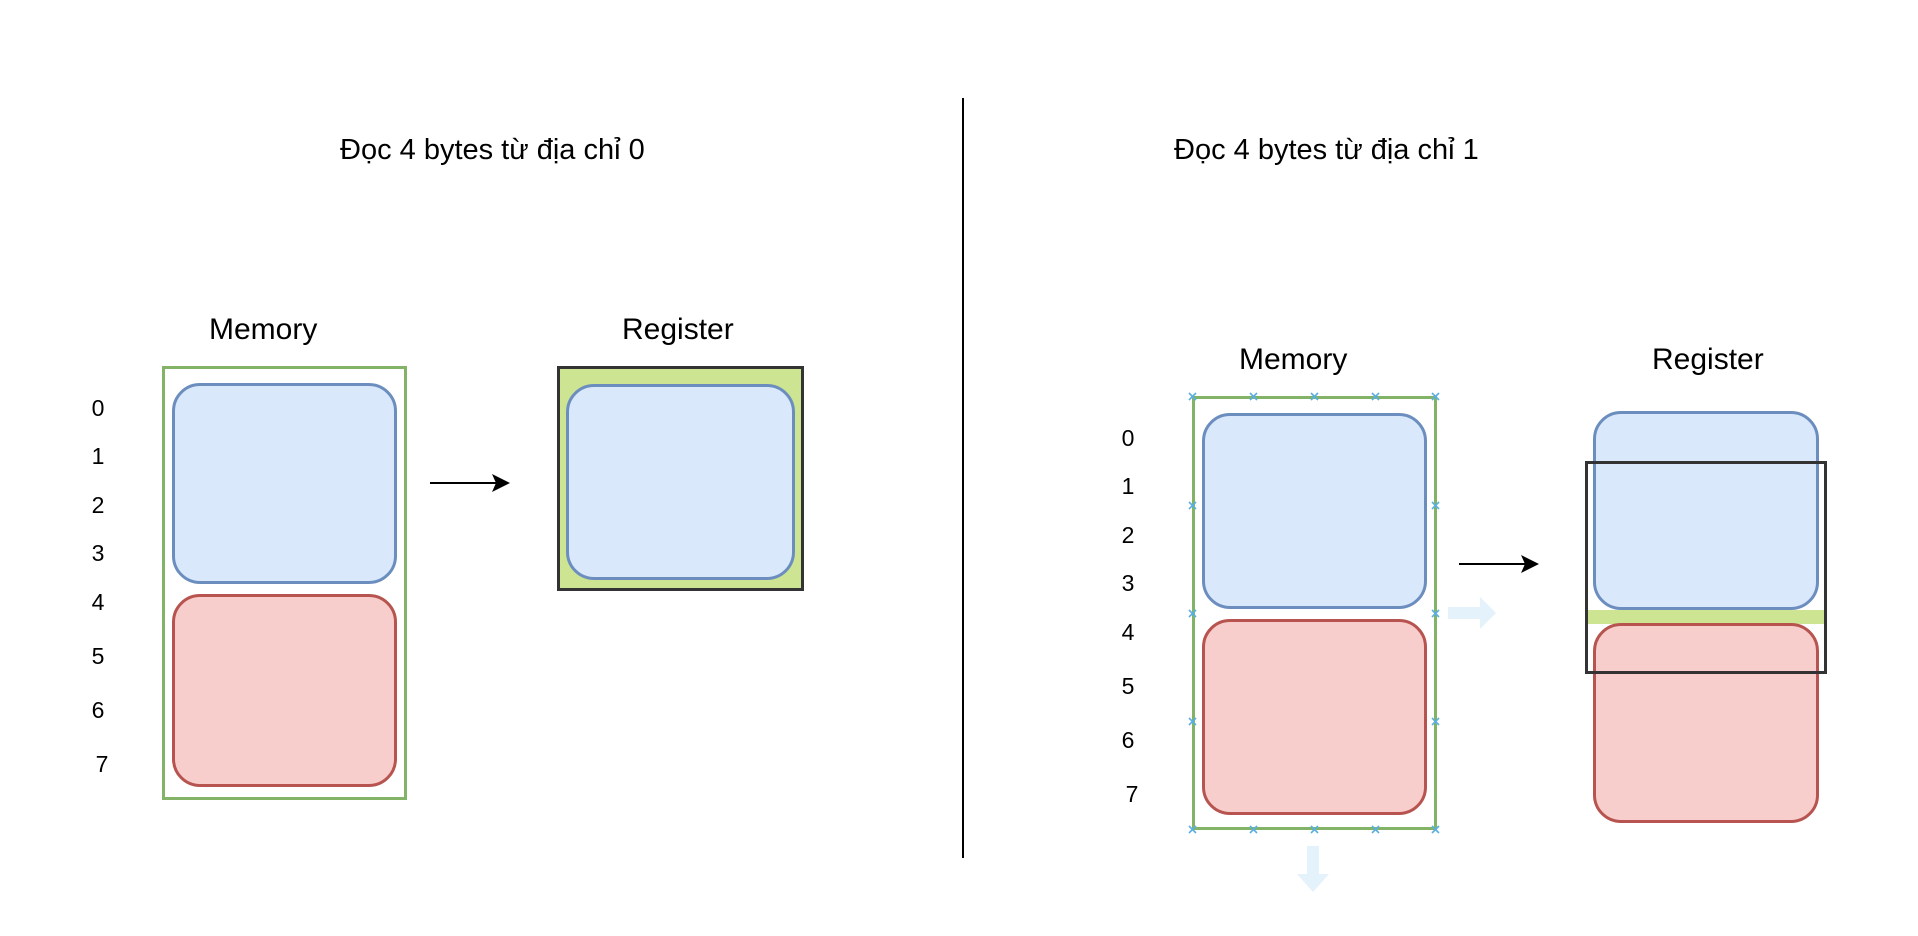  Describe the element at coordinates (680, 482) in the screenshot. I see `left-register-word-blue` at that location.